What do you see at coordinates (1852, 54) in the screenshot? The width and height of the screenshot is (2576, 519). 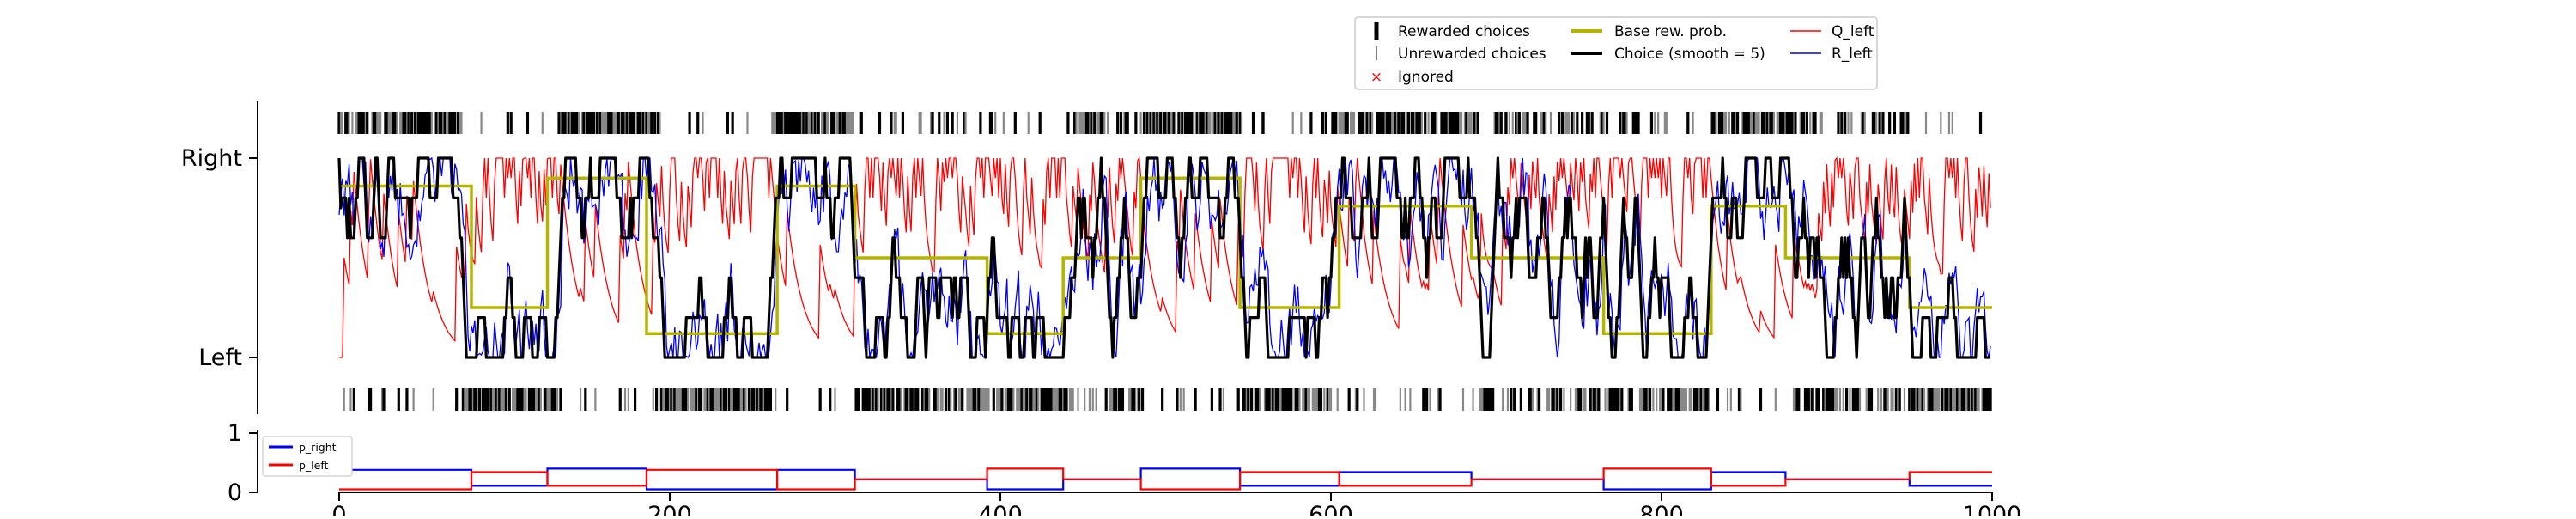 I see `legend-label-r-left: R_left` at bounding box center [1852, 54].